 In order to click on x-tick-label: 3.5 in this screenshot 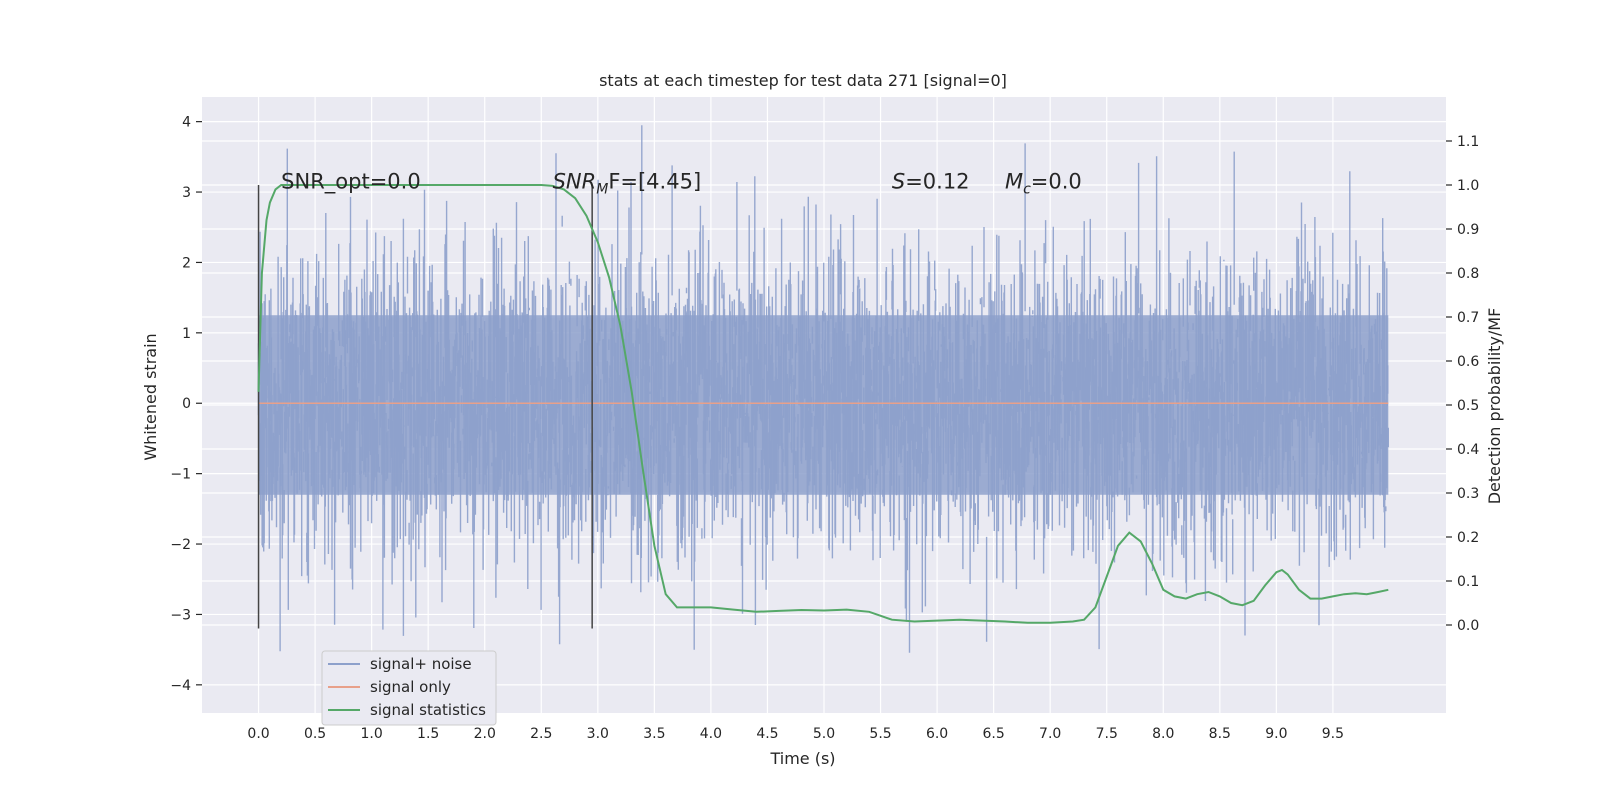, I will do `click(654, 734)`.